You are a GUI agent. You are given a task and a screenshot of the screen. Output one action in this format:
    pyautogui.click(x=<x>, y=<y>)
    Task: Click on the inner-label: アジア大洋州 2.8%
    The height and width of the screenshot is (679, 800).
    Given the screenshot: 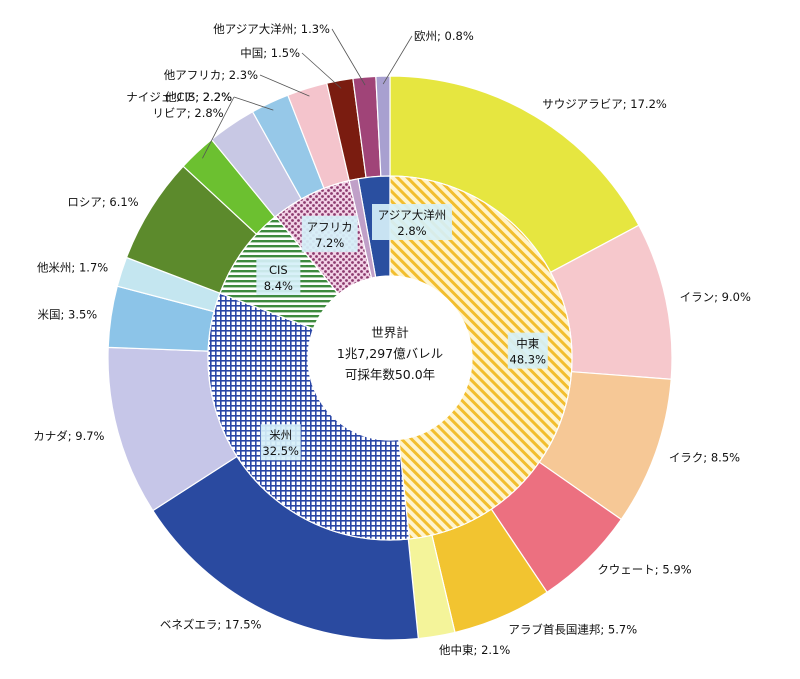 What is the action you would take?
    pyautogui.click(x=412, y=222)
    